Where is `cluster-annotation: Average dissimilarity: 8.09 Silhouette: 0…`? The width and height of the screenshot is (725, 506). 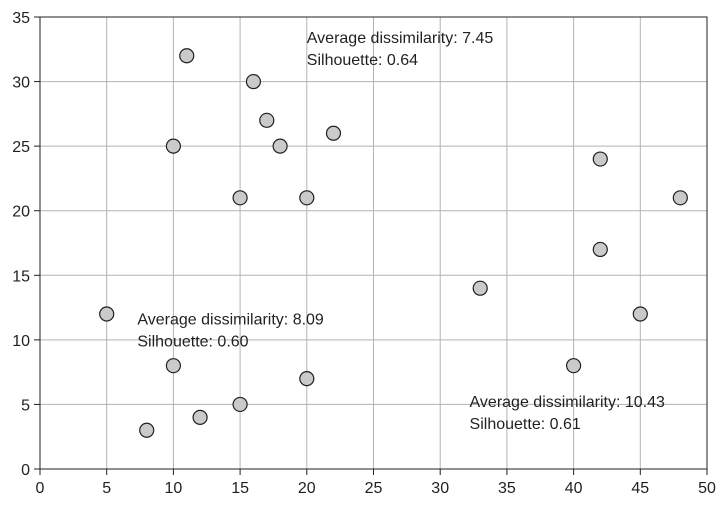
cluster-annotation: Average dissimilarity: 8.09 Silhouette: 0… is located at coordinates (230, 330).